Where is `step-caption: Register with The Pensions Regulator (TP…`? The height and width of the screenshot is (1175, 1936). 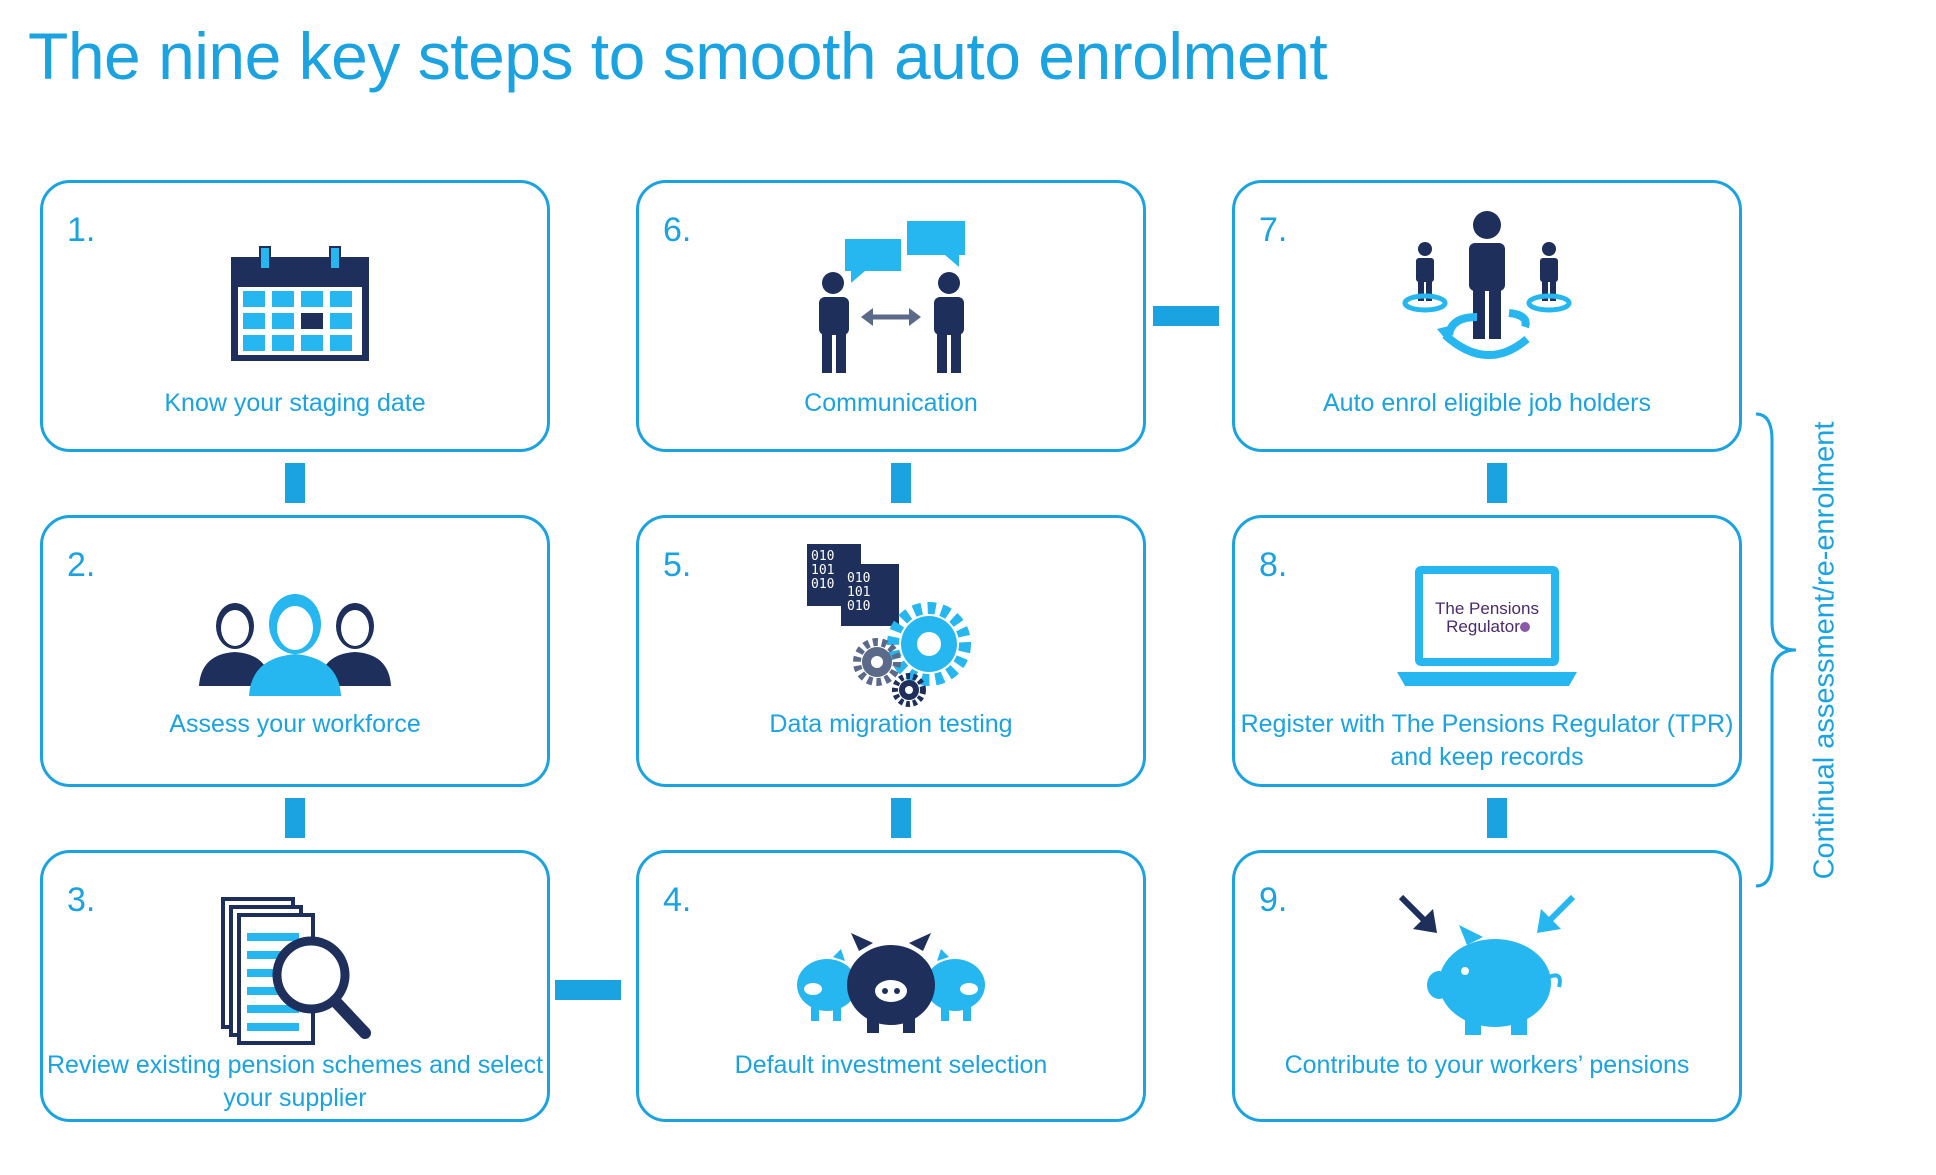
step-caption: Register with The Pensions Regulator (TP… is located at coordinates (1487, 740).